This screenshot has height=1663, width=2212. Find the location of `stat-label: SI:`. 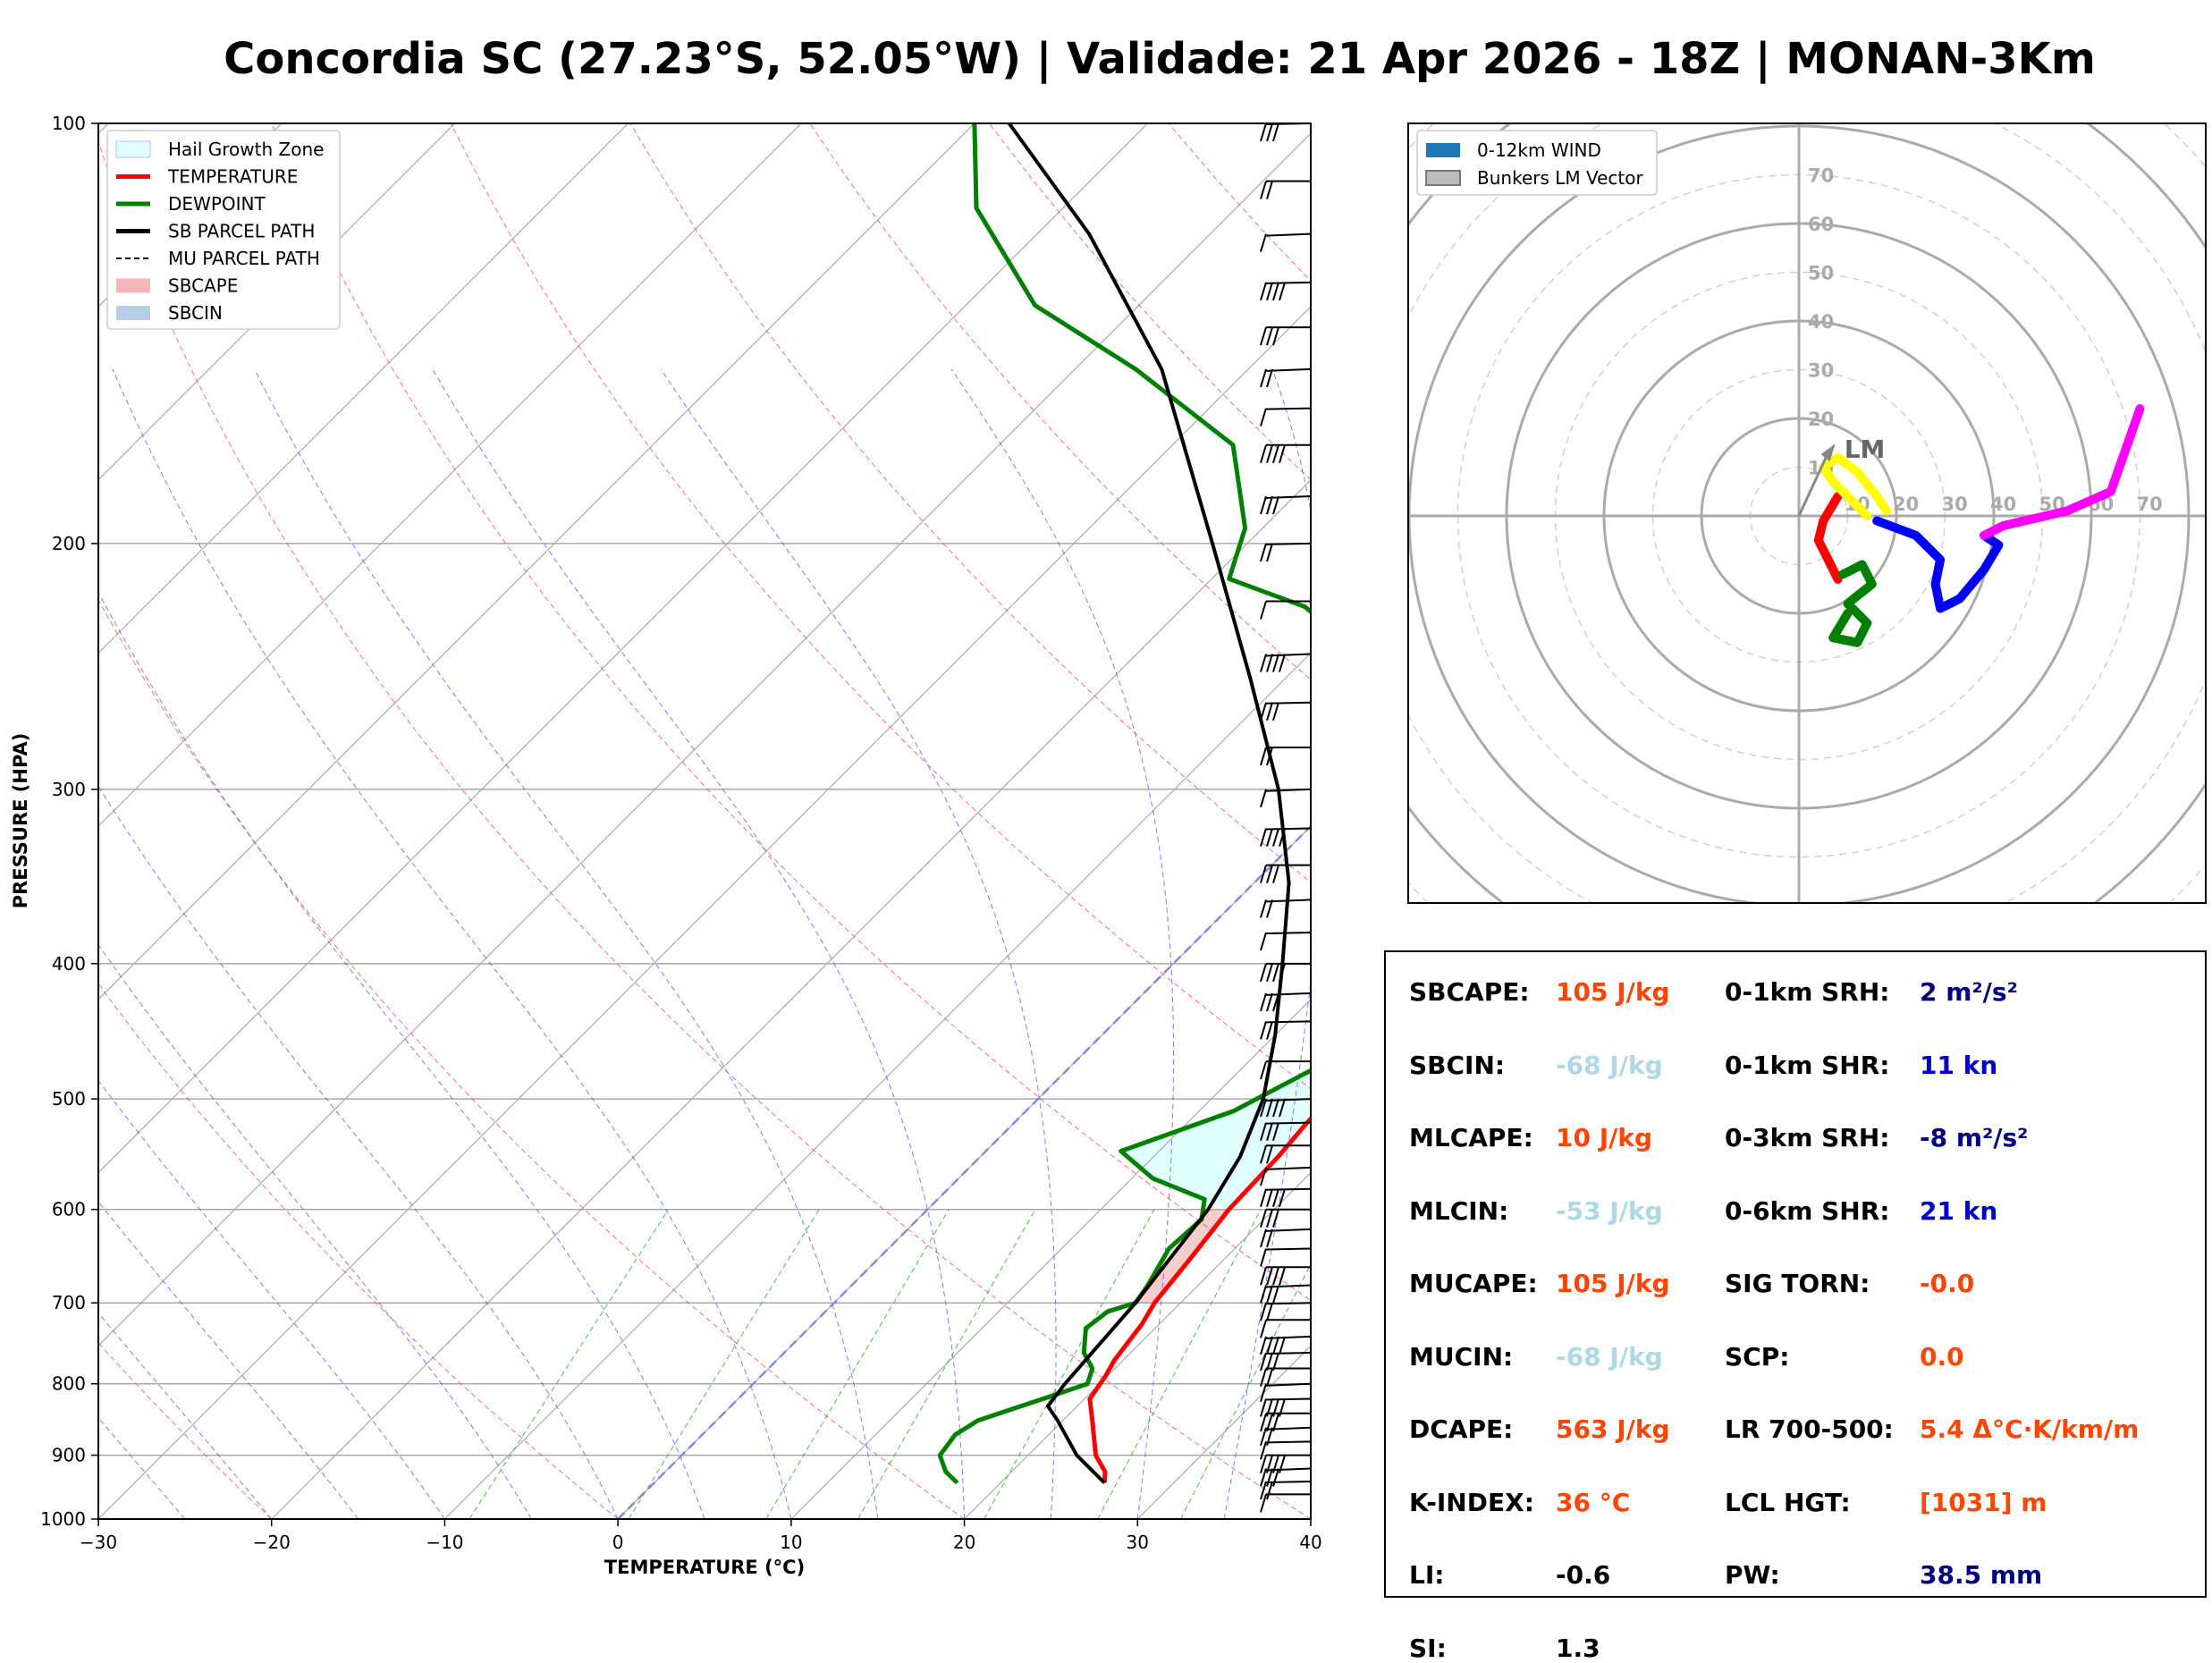

stat-label: SI: is located at coordinates (1428, 1648).